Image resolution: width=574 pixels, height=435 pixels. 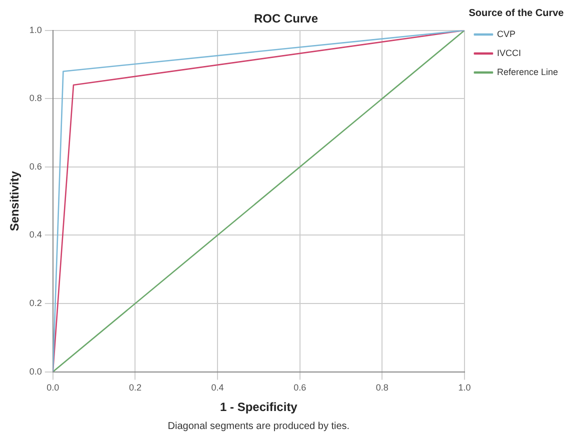 What do you see at coordinates (35, 371) in the screenshot?
I see `y-tick-label: 0.0` at bounding box center [35, 371].